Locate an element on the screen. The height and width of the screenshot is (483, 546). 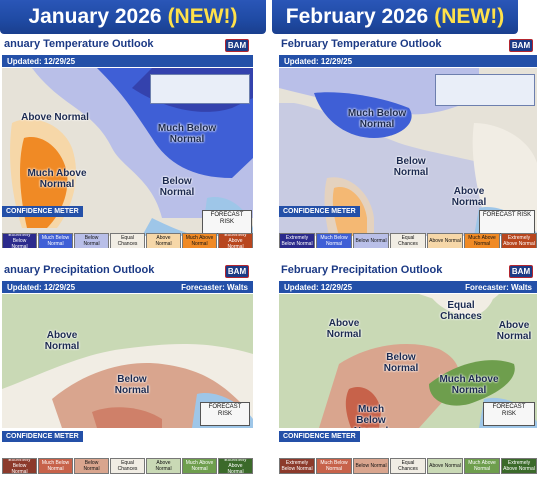
feb-temp-label-much-below: Much Below Normal is located at coordinates (377, 119).